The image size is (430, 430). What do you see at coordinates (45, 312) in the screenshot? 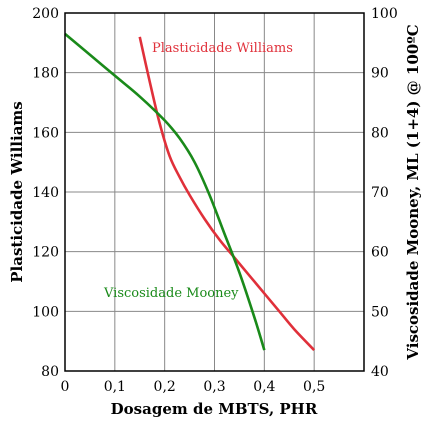
I see `y-left-tick-label: 100` at bounding box center [45, 312].